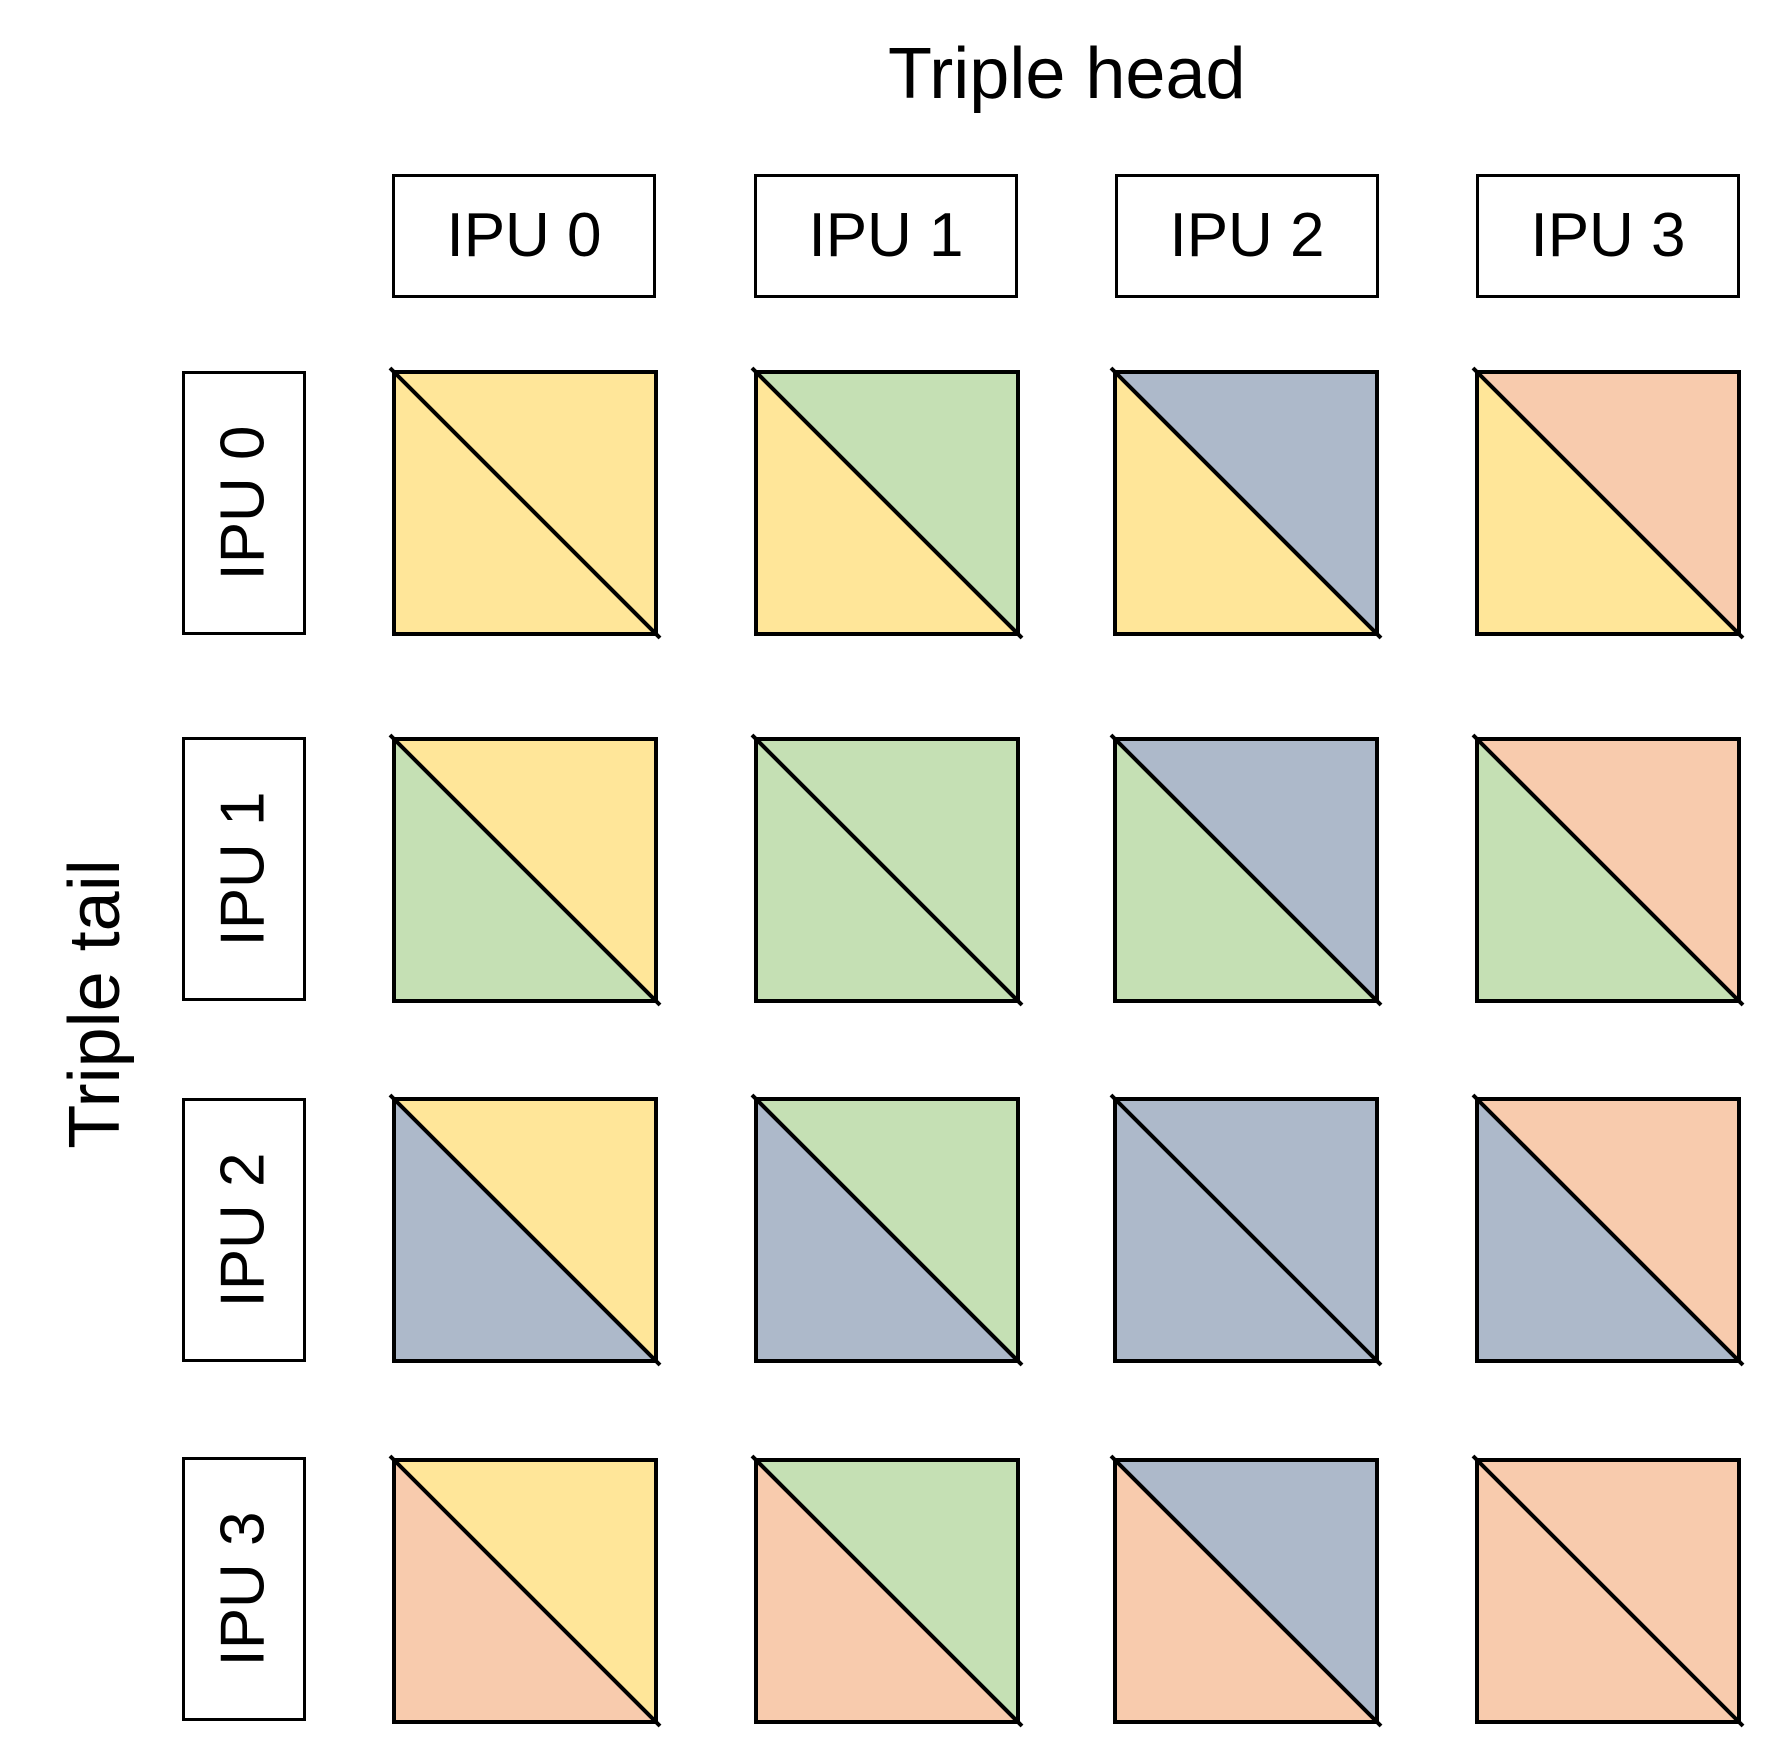 The image size is (1771, 1760). I want to click on row-label-text: IPU 2, so click(243, 1230).